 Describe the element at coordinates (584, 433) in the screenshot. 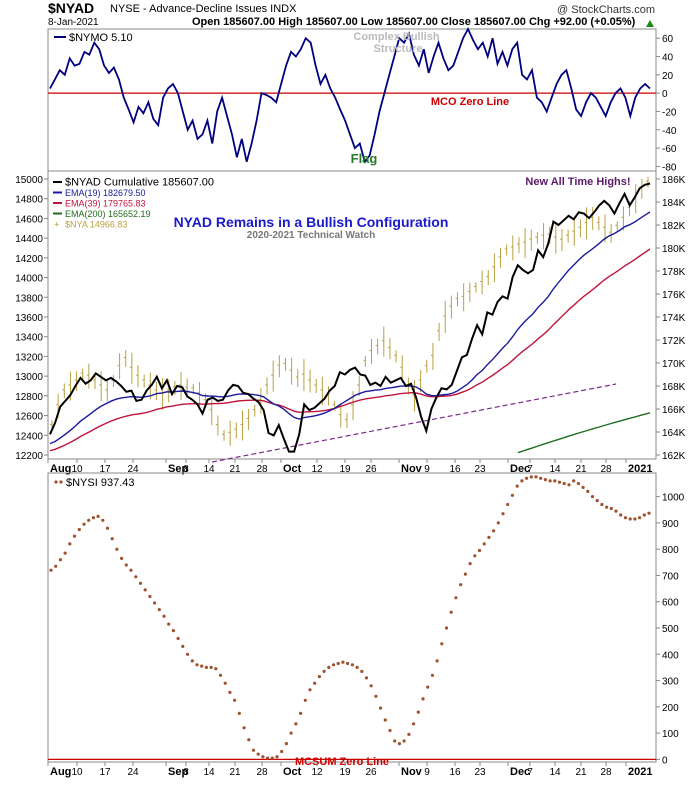

I see `ema200-line` at that location.